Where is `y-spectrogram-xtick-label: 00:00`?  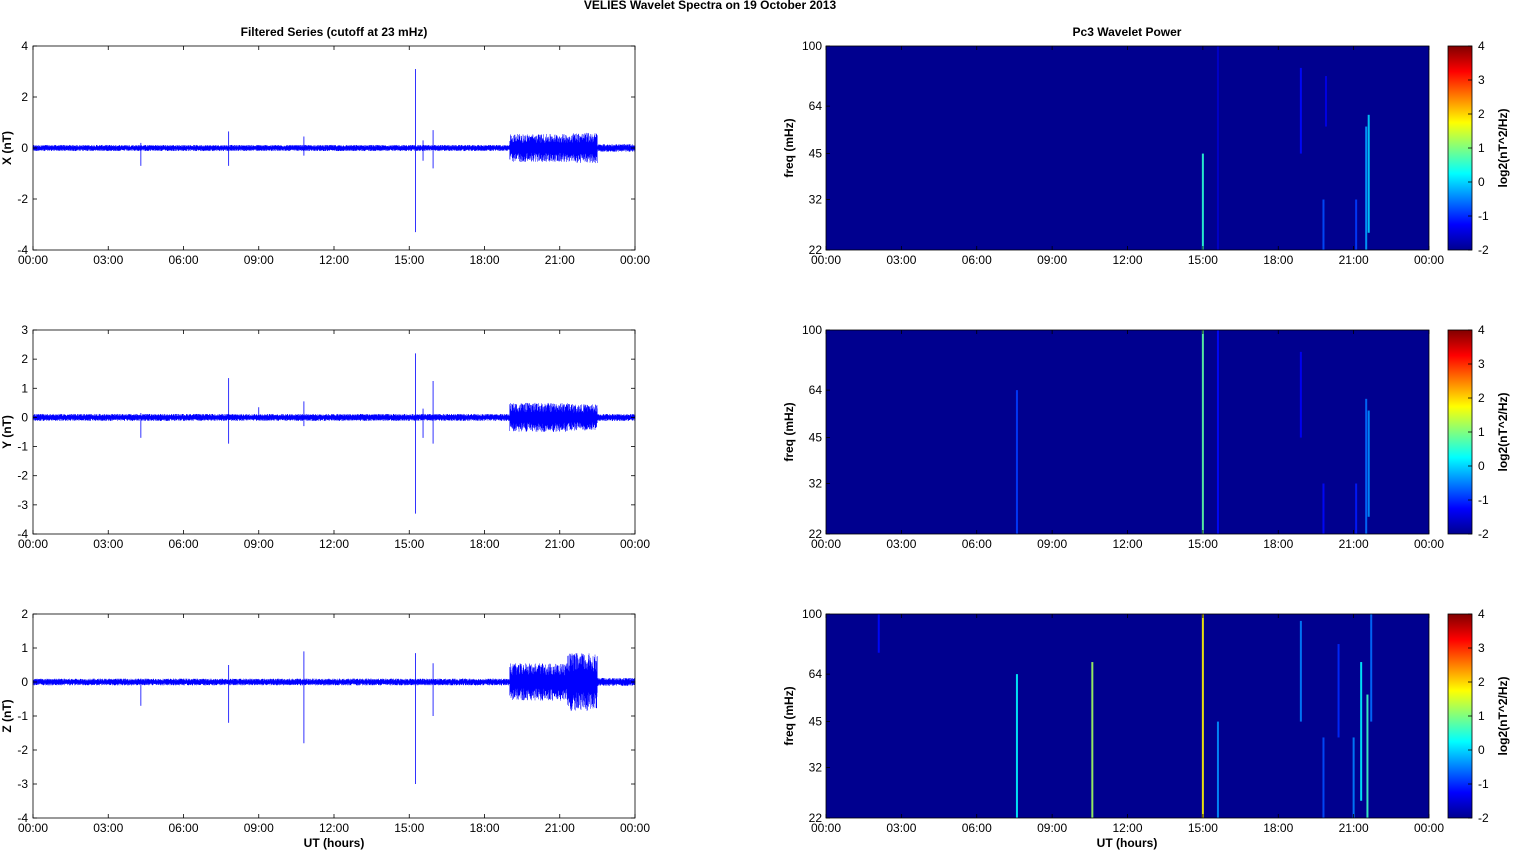 y-spectrogram-xtick-label: 00:00 is located at coordinates (826, 544).